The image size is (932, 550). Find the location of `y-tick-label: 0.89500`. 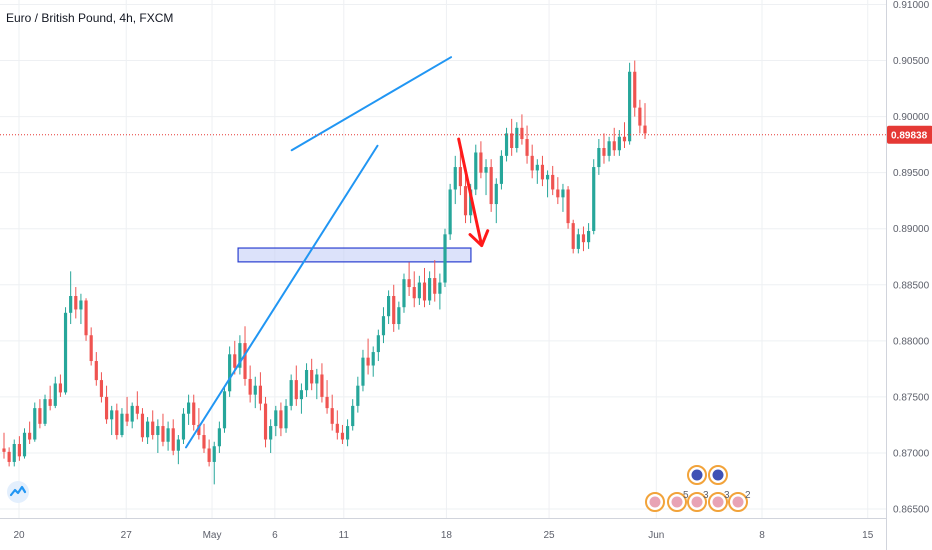

y-tick-label: 0.89500 is located at coordinates (911, 173).